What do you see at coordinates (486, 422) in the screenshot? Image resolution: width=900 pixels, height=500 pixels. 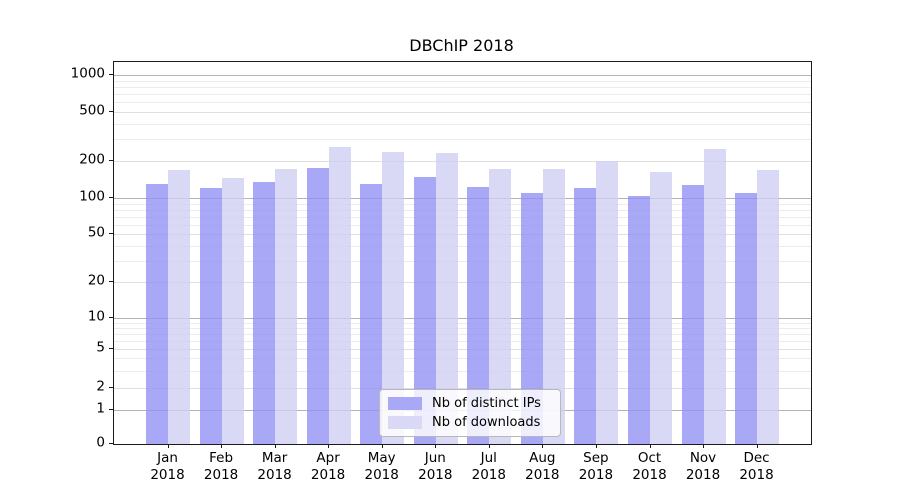 I see `legend-label-downloads: Nb of downloads` at bounding box center [486, 422].